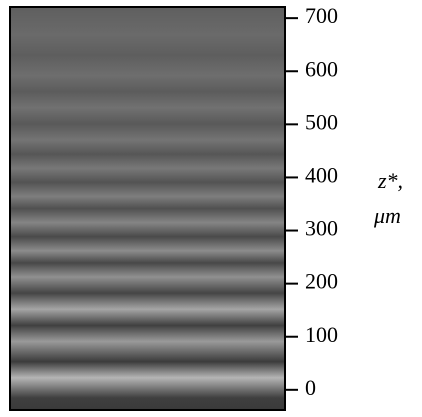  What do you see at coordinates (321, 334) in the screenshot?
I see `y-tick-label: 100` at bounding box center [321, 334].